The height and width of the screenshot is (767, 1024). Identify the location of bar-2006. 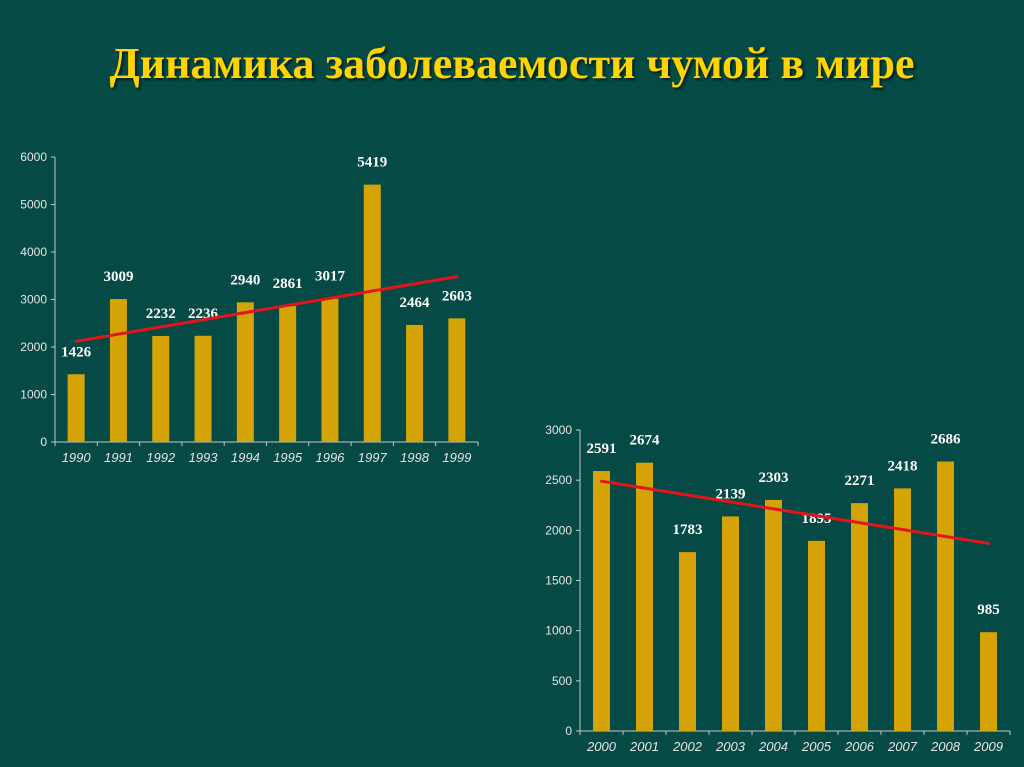
(859, 617).